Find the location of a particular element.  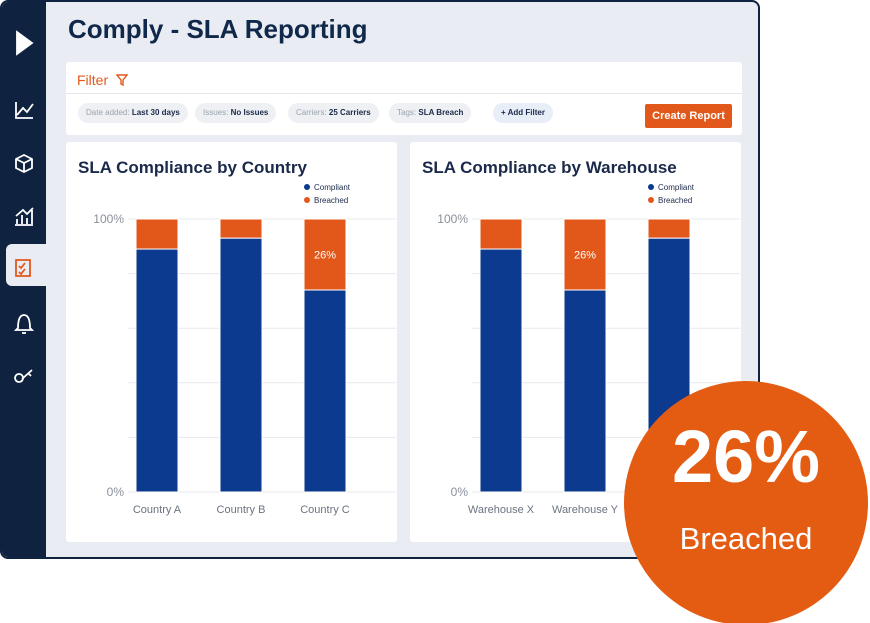

filter-chip: Issues: No Issues is located at coordinates (236, 113).